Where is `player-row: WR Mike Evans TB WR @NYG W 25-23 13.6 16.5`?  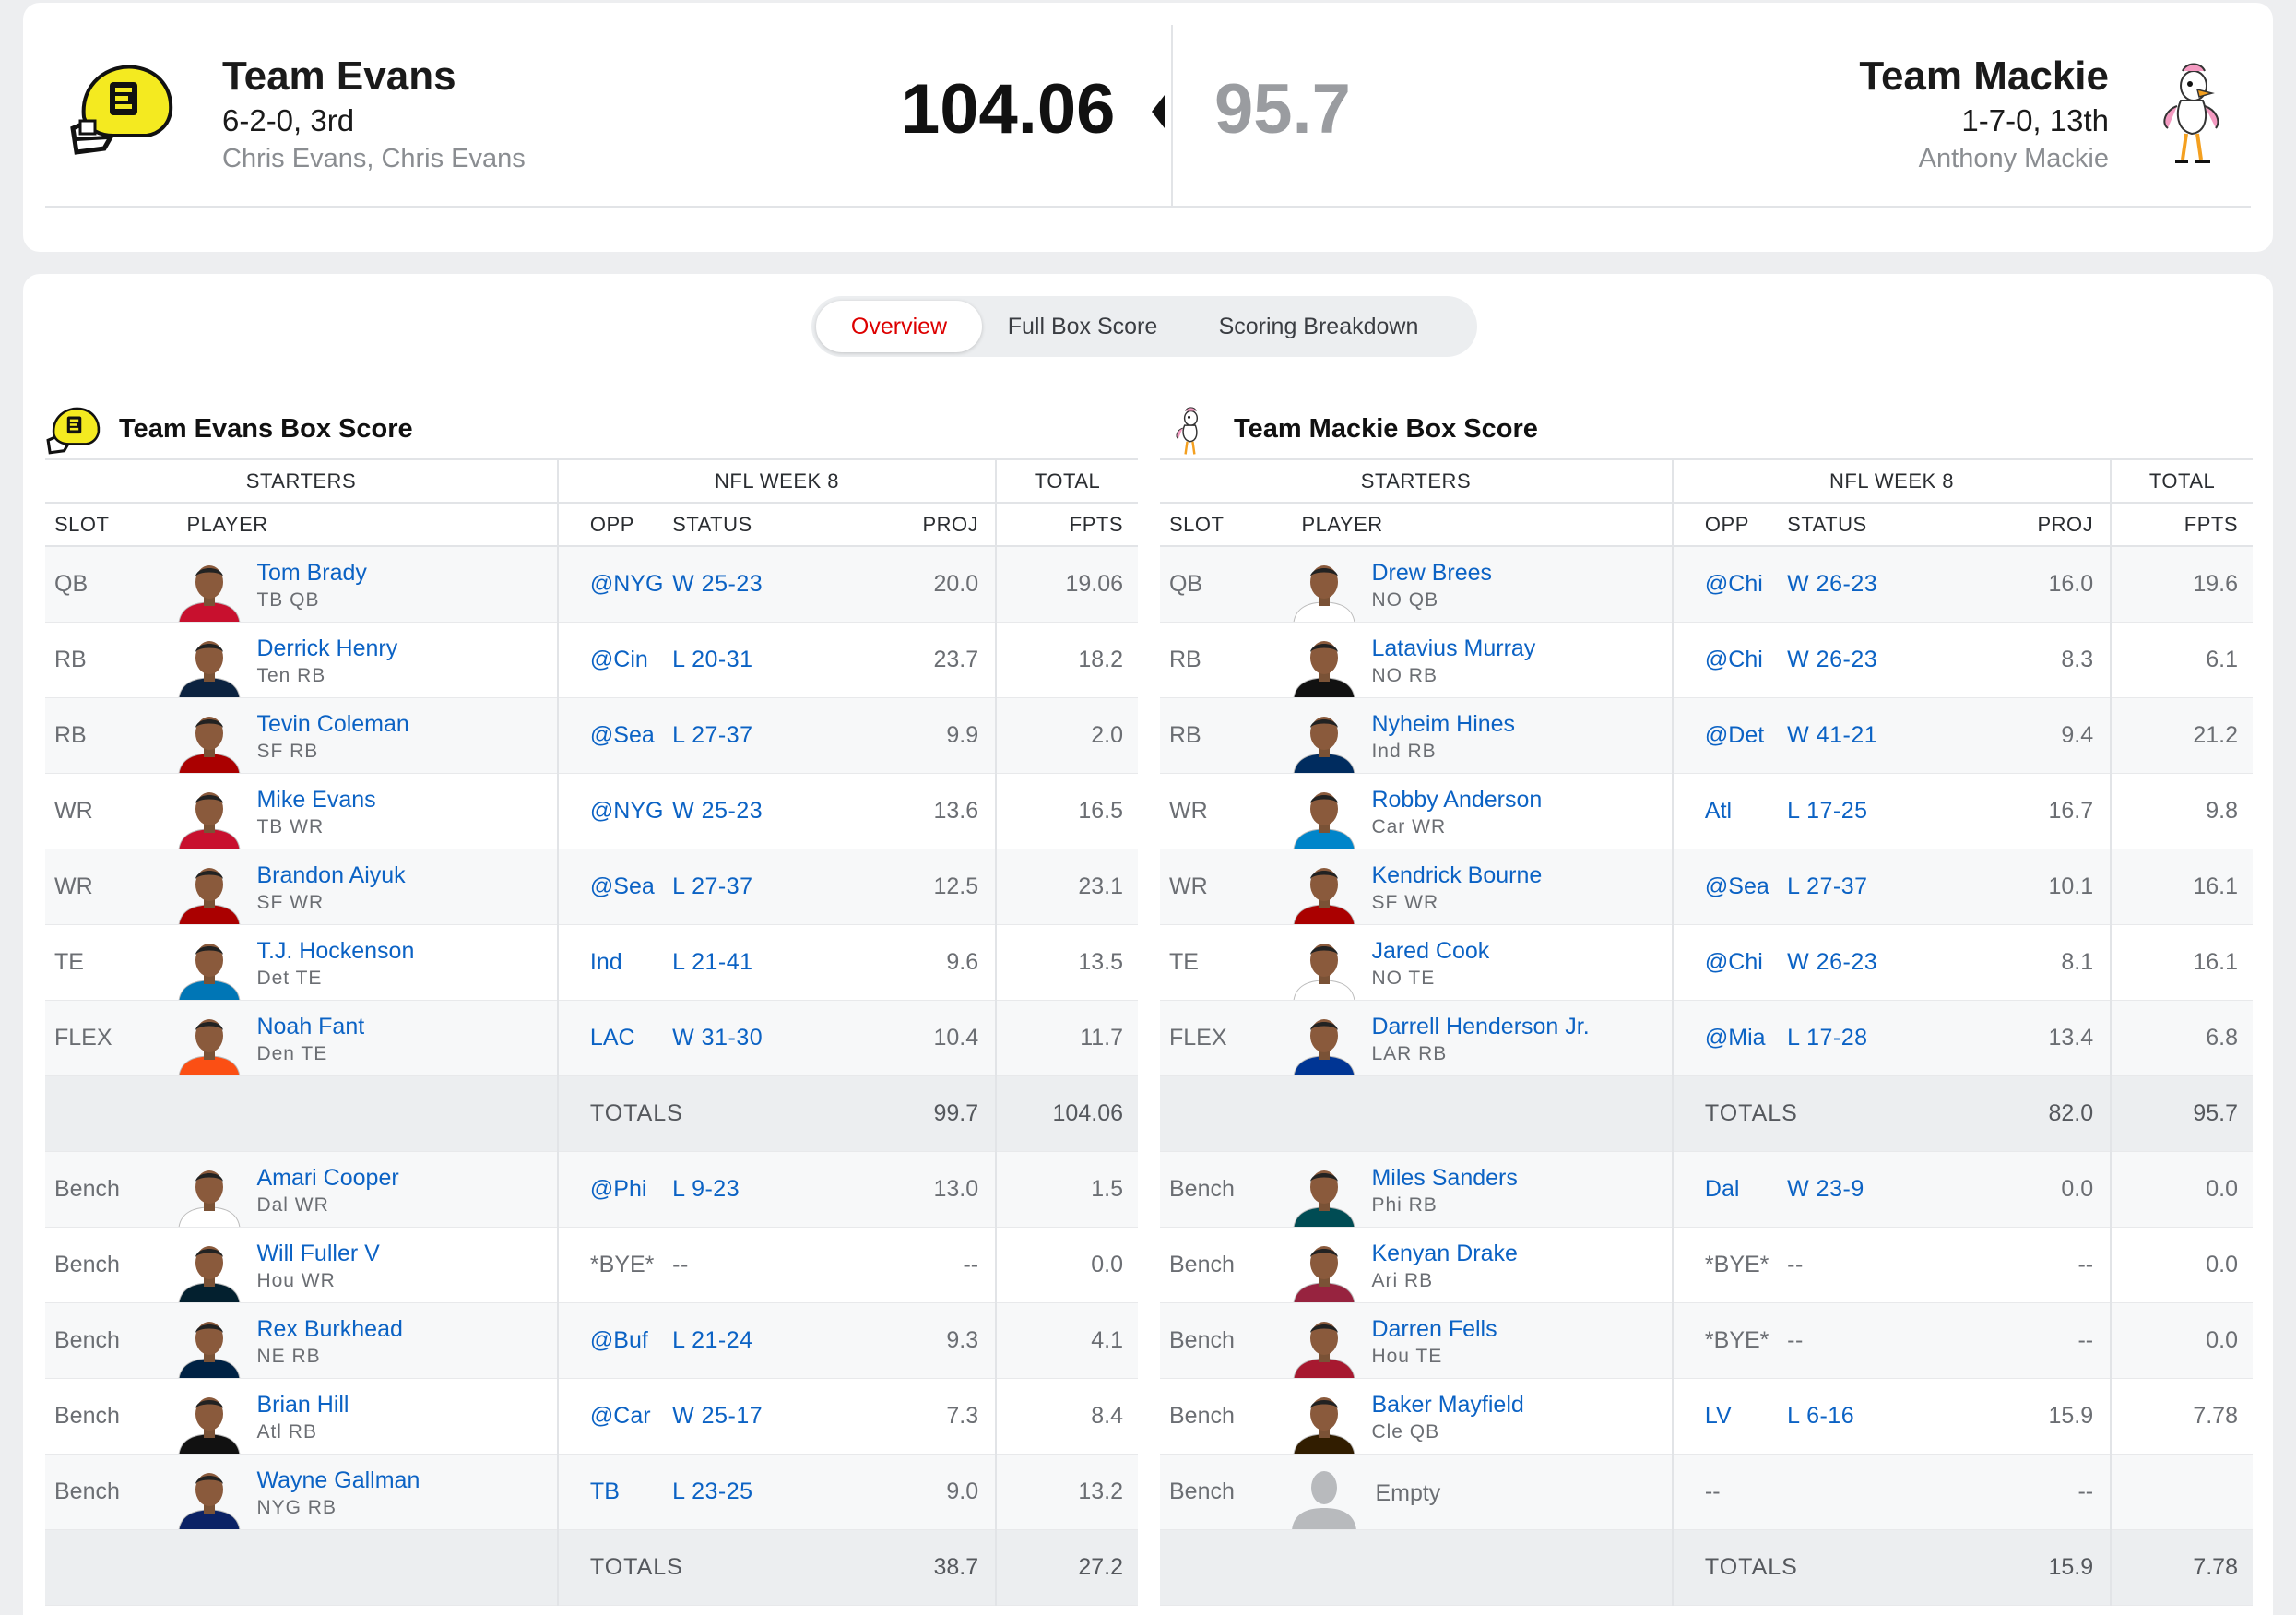 player-row: WR Mike Evans TB WR @NYG W 25-23 13.6 16.5 is located at coordinates (591, 811).